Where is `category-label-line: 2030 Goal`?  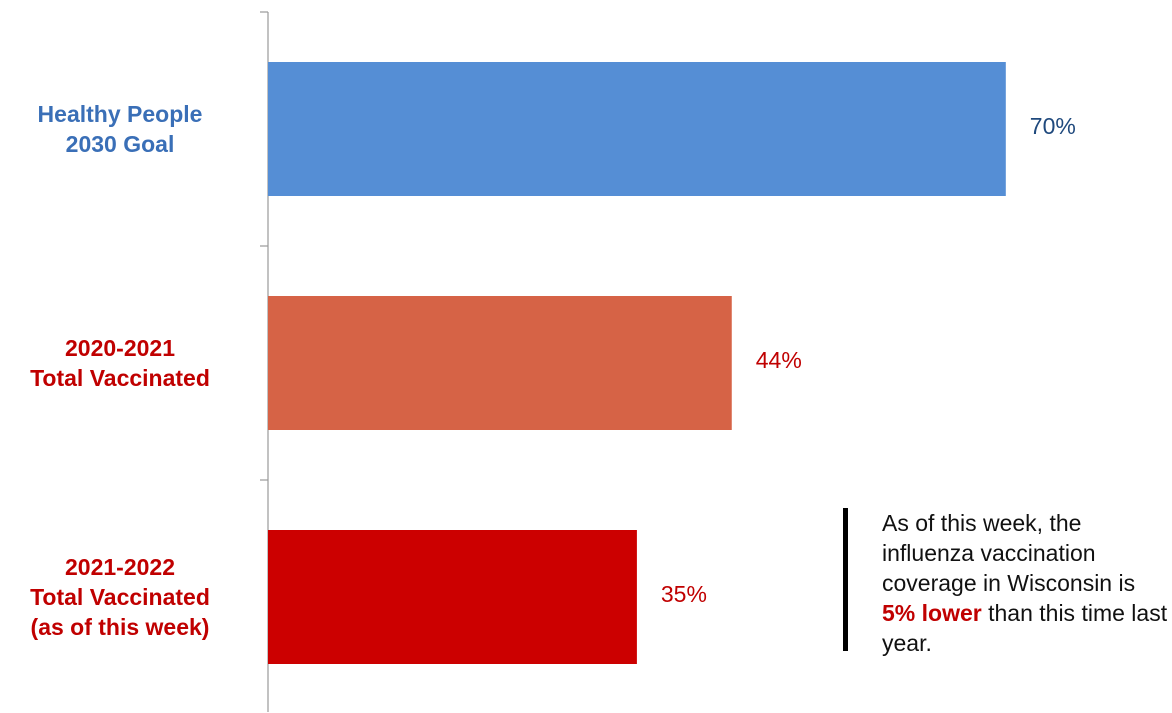 category-label-line: 2030 Goal is located at coordinates (120, 144).